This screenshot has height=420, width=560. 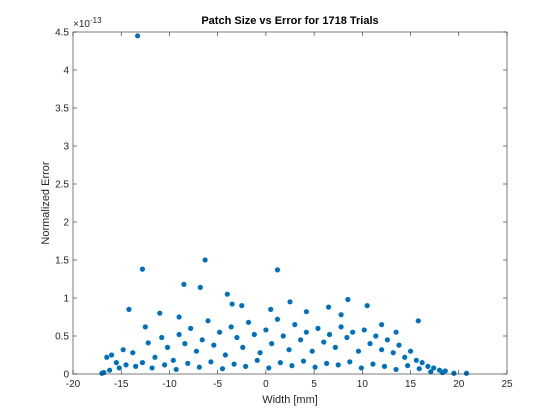 What do you see at coordinates (121, 384) in the screenshot?
I see `x-tick-label: -15` at bounding box center [121, 384].